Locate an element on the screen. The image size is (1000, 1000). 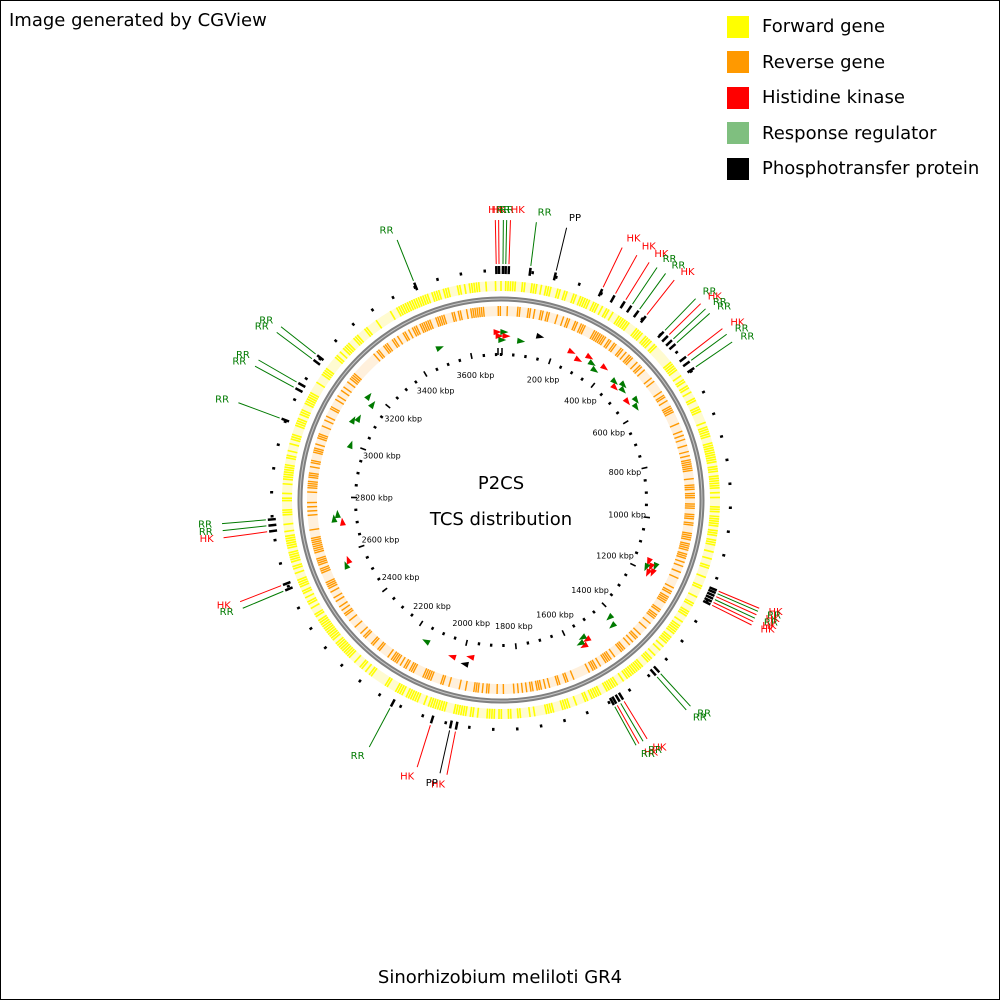
tcs-strand-arrows is located at coordinates (495, 498).